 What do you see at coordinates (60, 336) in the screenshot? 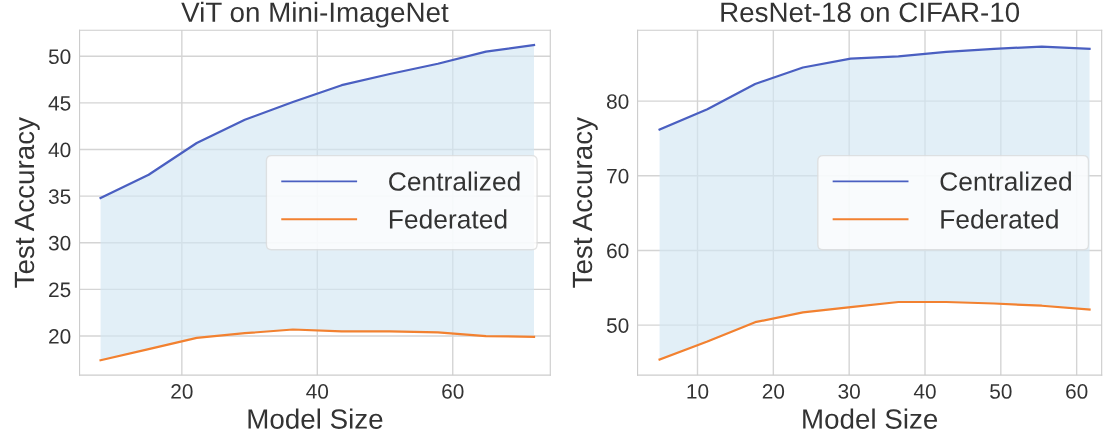
I see `y-tick-label: 20` at bounding box center [60, 336].